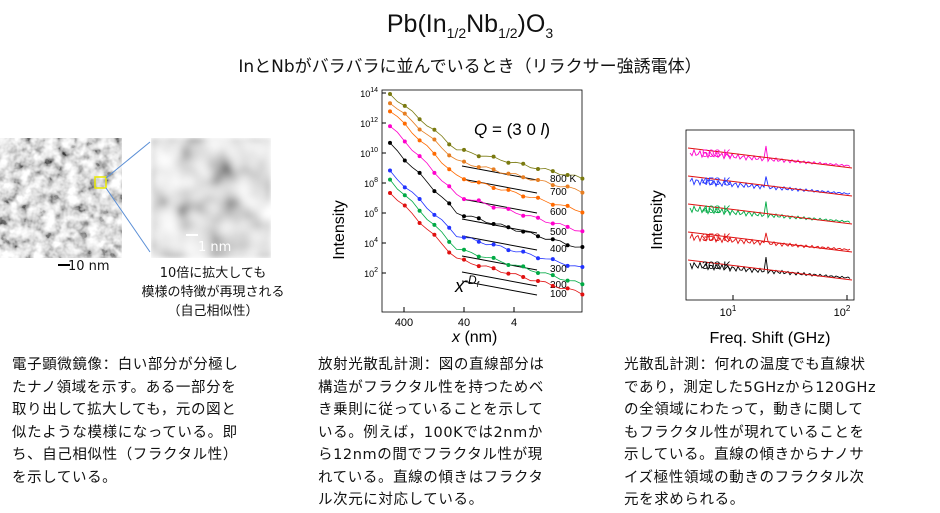 The height and width of the screenshot is (513, 940). I want to click on xray-y-tick: 10², so click(371, 273).